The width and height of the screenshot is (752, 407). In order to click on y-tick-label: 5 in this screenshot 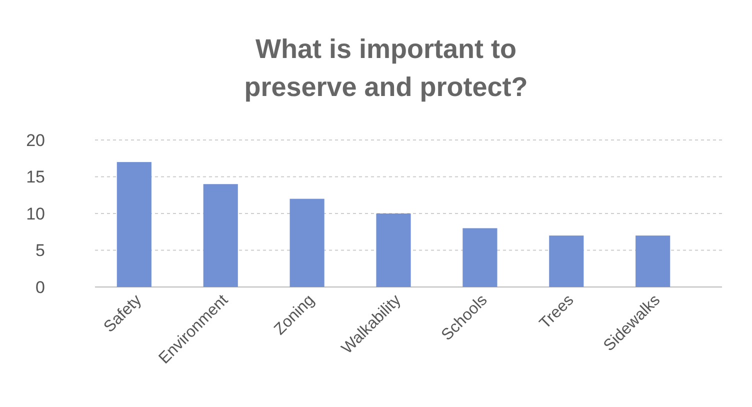, I will do `click(40, 250)`.